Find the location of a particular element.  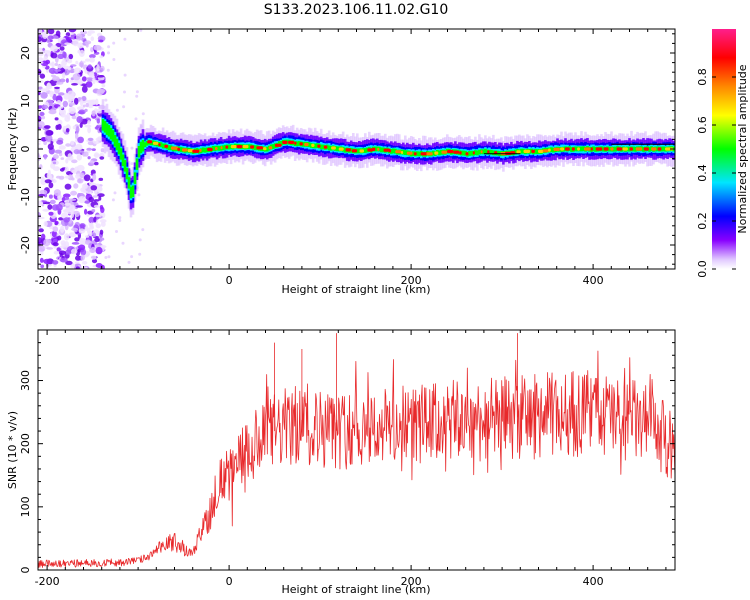

colorbar-gradient is located at coordinates (724, 149).